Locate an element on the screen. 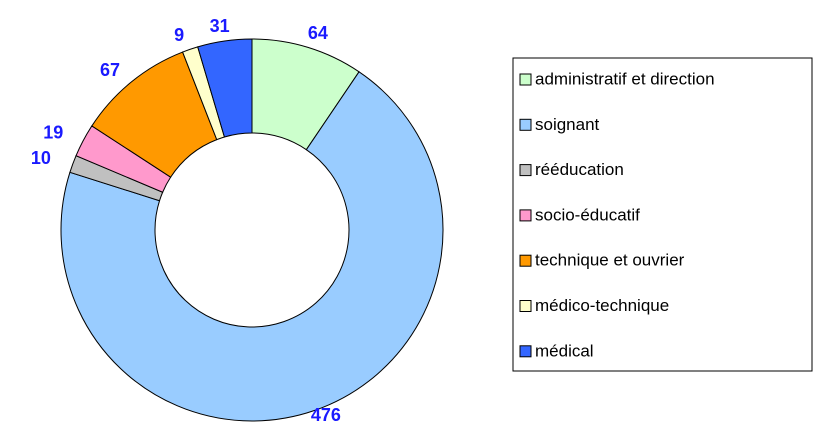 The height and width of the screenshot is (432, 813). value-label: 9 is located at coordinates (179, 35).